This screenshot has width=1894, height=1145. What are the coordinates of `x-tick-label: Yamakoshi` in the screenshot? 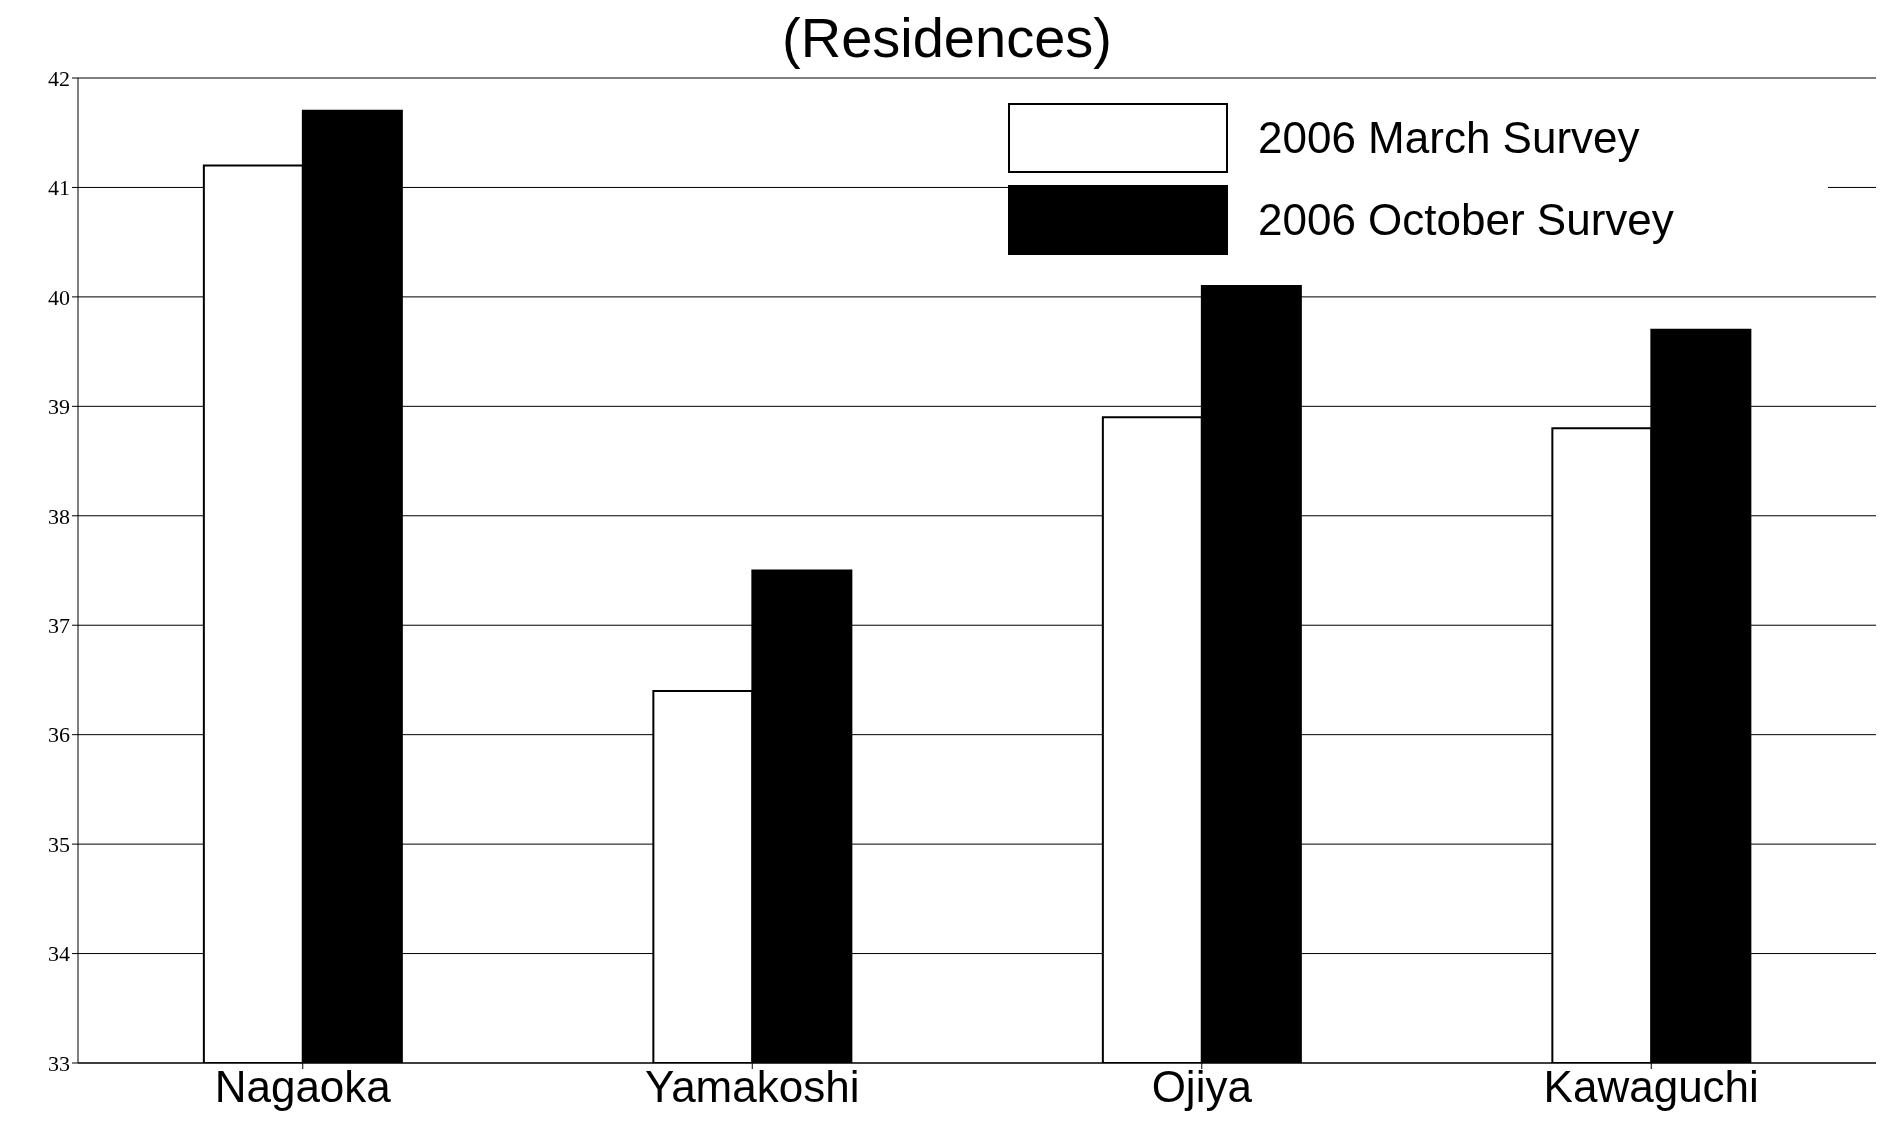 It's located at (752, 1087).